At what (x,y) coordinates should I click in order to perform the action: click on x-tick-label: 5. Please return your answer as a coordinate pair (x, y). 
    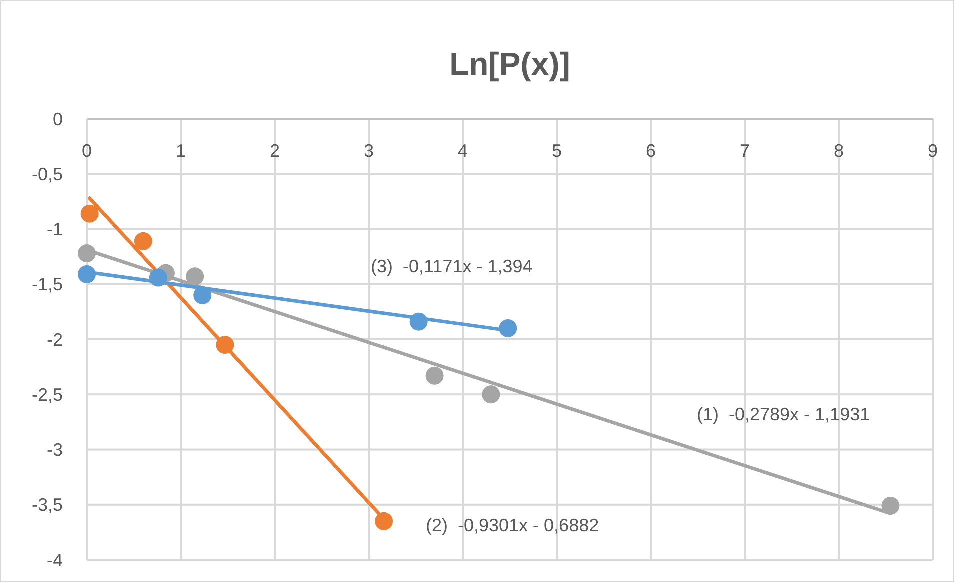
    Looking at the image, I should click on (557, 151).